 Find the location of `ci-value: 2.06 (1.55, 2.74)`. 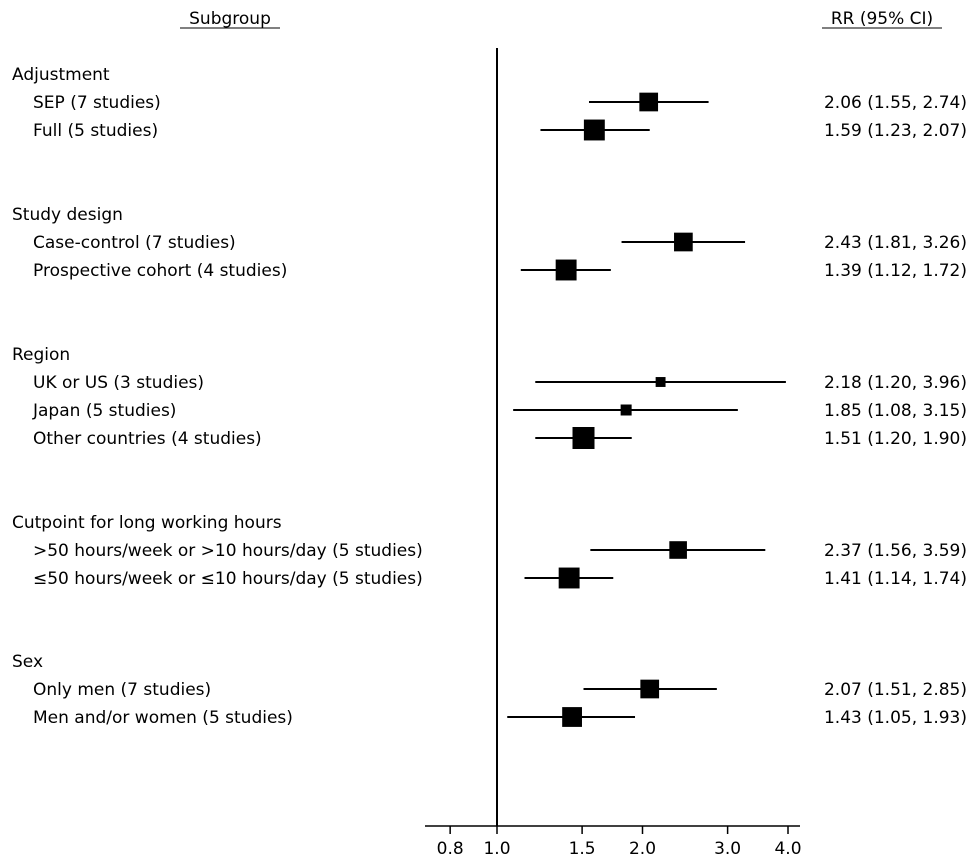

ci-value: 2.06 (1.55, 2.74) is located at coordinates (895, 103).